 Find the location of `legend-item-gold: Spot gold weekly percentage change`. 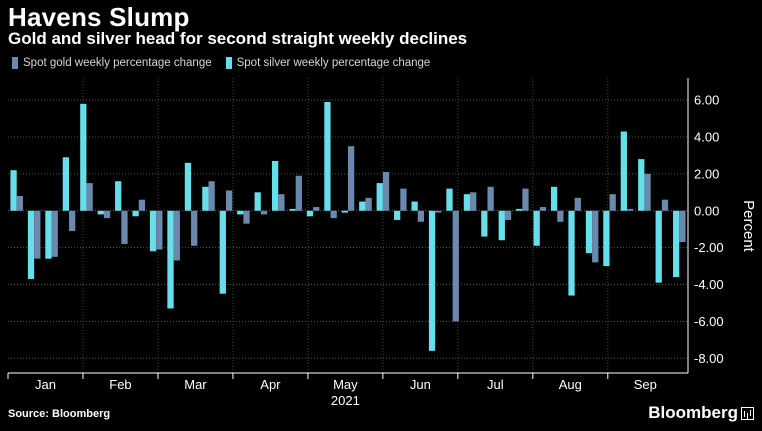

legend-item-gold: Spot gold weekly percentage change is located at coordinates (112, 63).